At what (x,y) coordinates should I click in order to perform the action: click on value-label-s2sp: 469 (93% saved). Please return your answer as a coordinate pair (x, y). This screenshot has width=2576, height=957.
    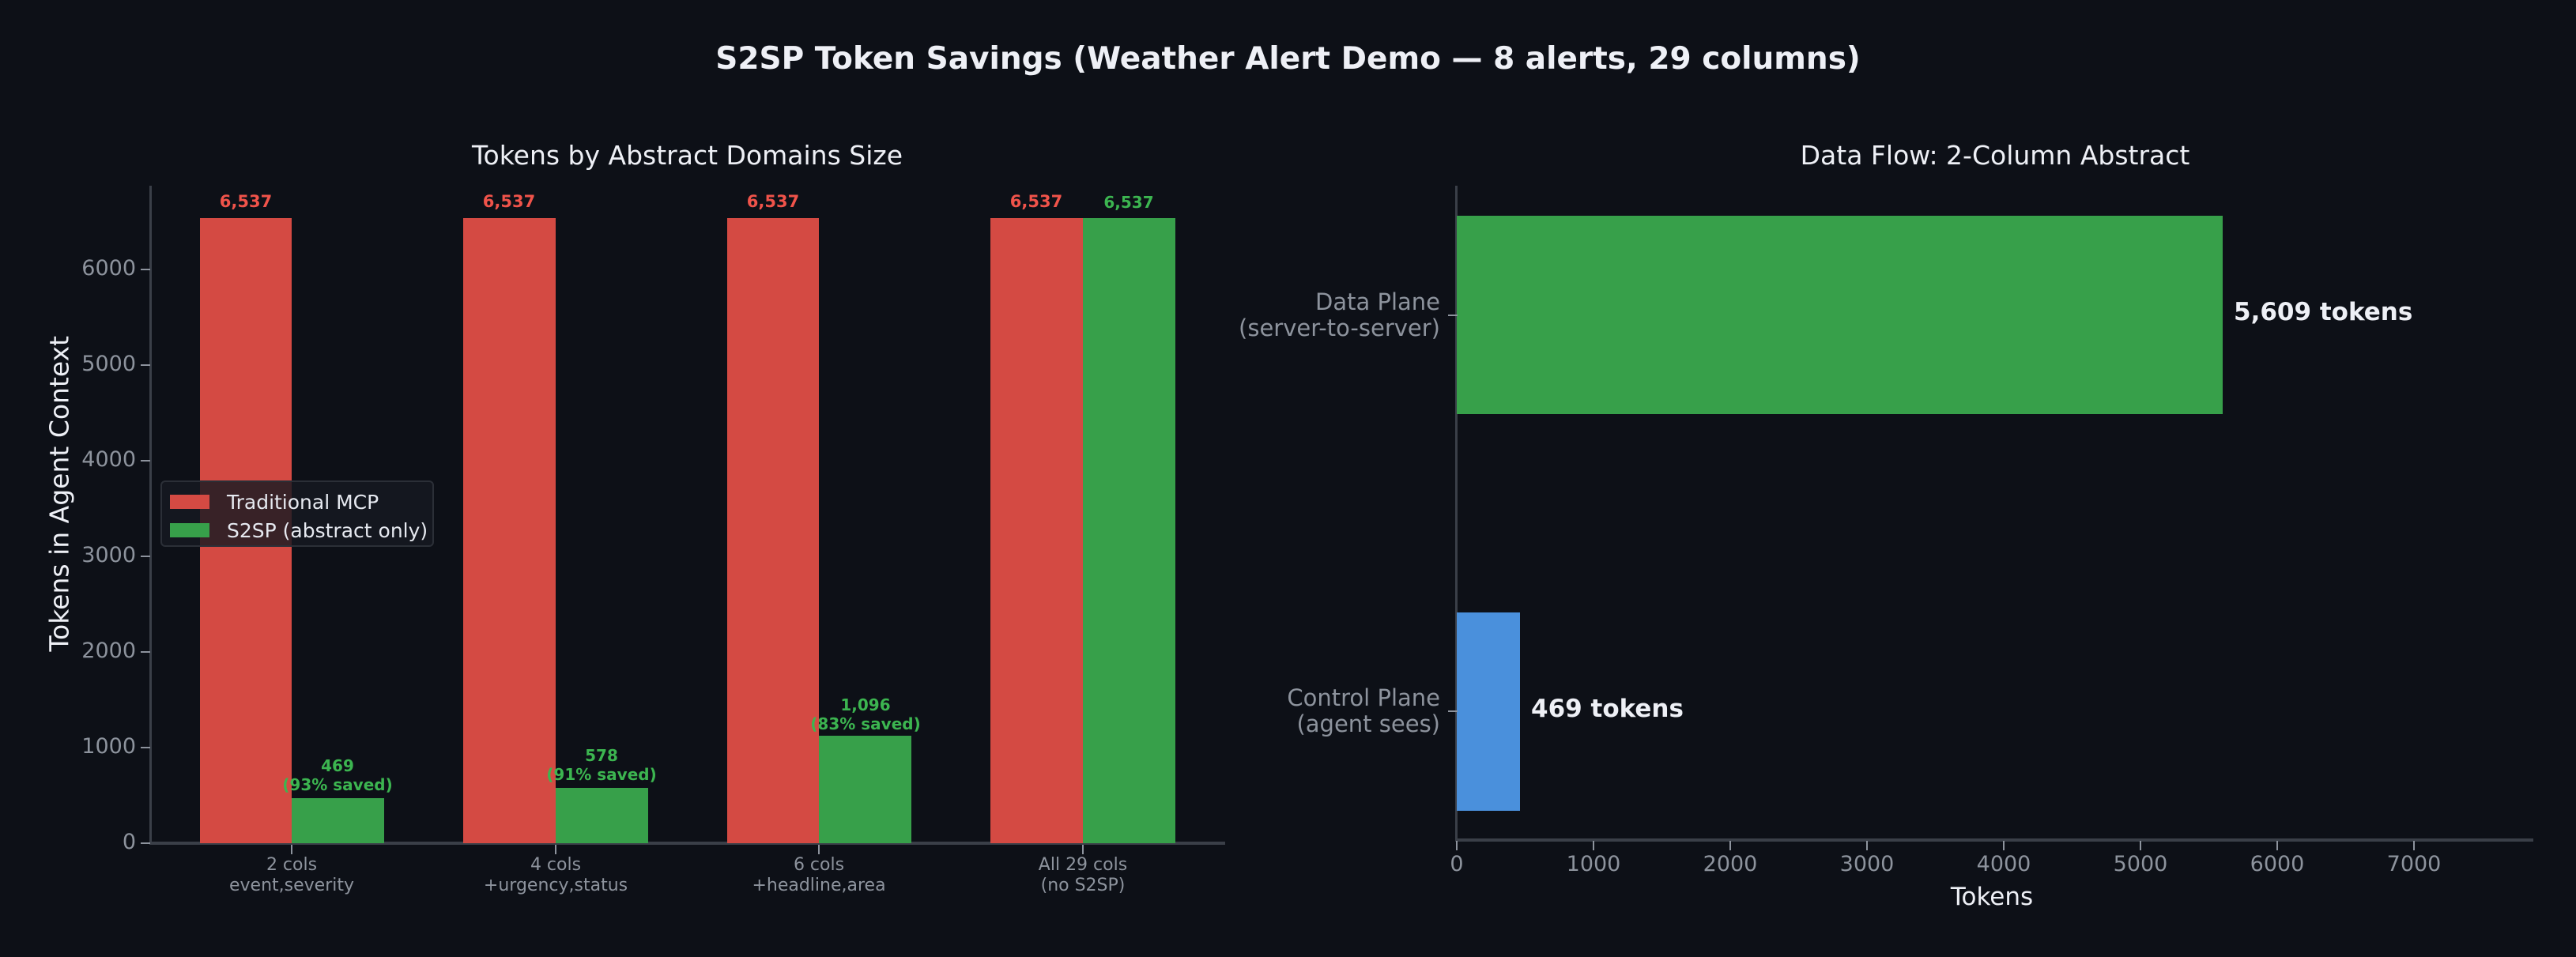
    Looking at the image, I should click on (337, 775).